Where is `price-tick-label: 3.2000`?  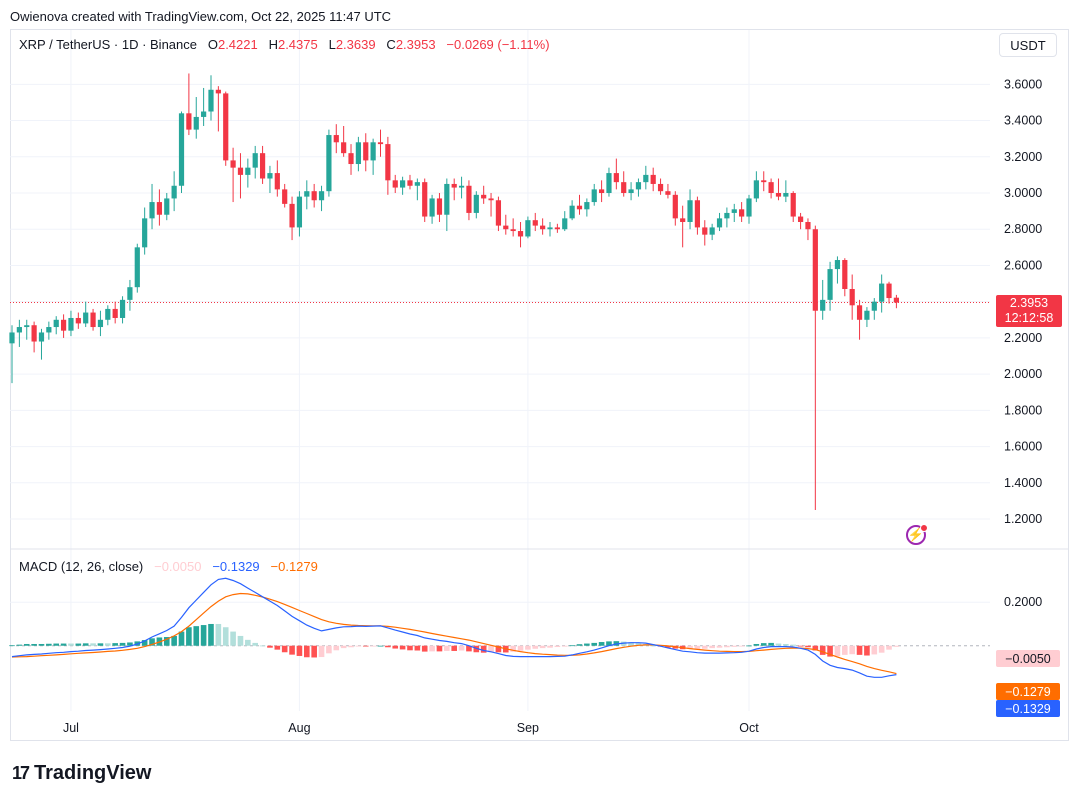 price-tick-label: 3.2000 is located at coordinates (1023, 157).